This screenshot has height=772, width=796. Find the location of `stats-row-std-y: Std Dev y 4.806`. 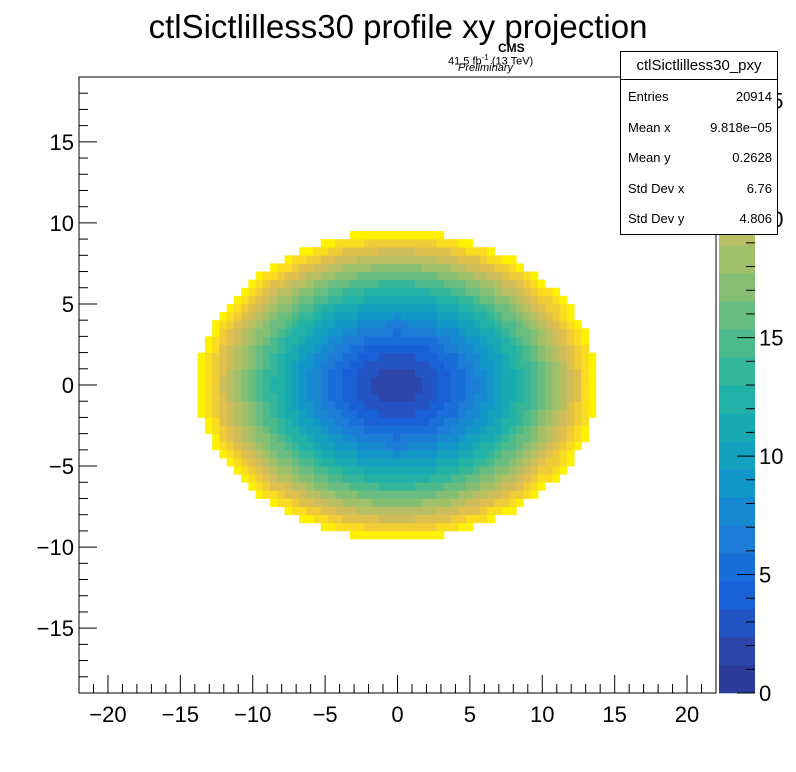

stats-row-std-y: Std Dev y 4.806 is located at coordinates (699, 217).